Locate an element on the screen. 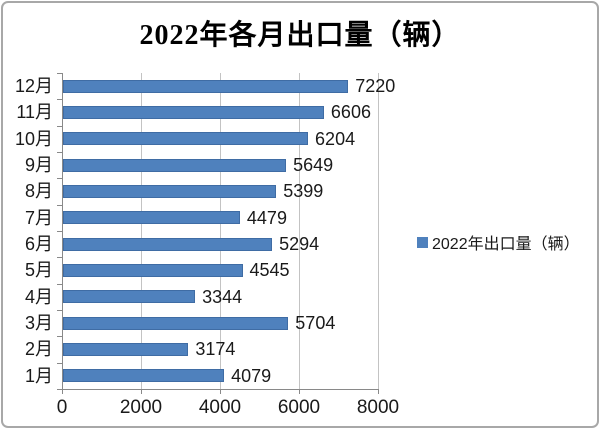 The height and width of the screenshot is (429, 600). y-category-label: 11月 is located at coordinates (34, 112).